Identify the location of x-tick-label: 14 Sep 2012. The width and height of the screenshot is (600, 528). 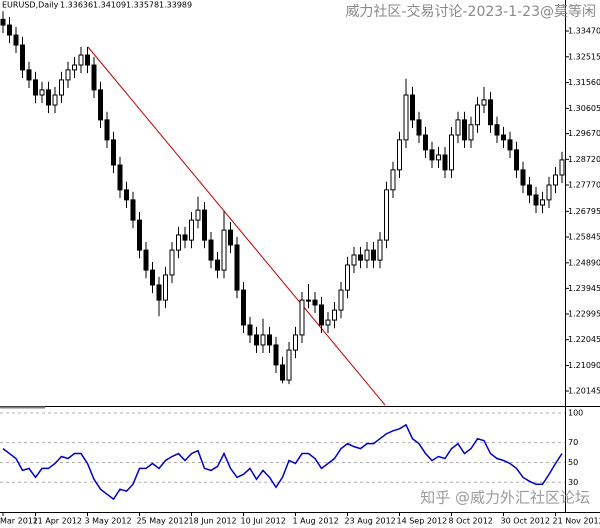
(422, 521).